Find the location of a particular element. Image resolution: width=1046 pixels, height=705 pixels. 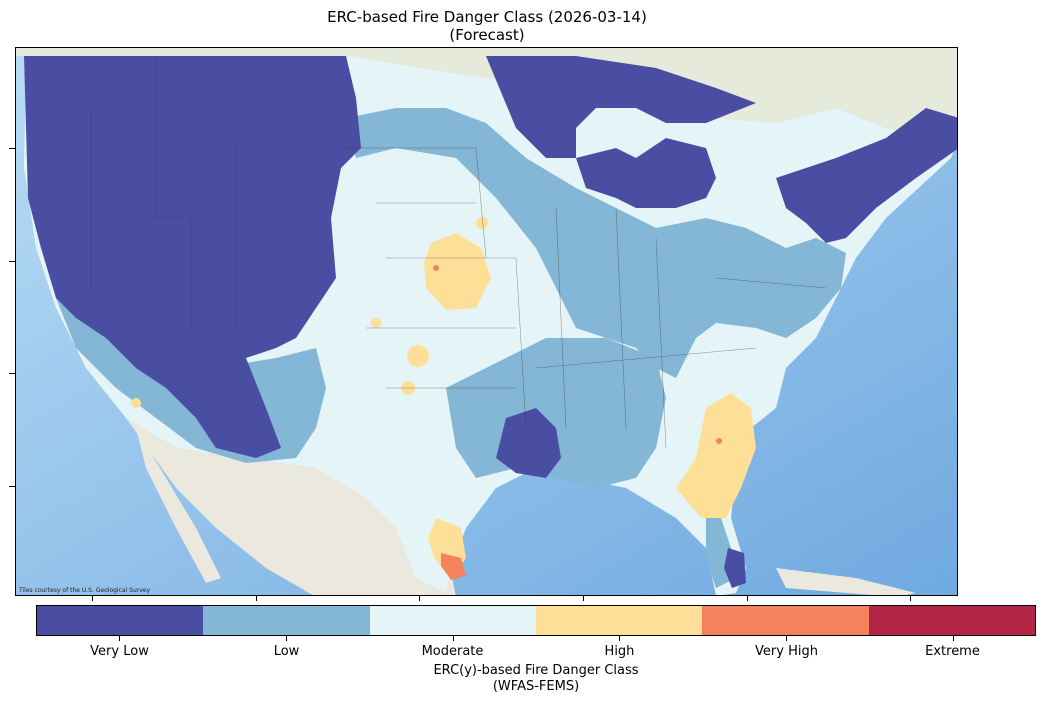

colorbar-label-very-low: Very Low is located at coordinates (119, 651).